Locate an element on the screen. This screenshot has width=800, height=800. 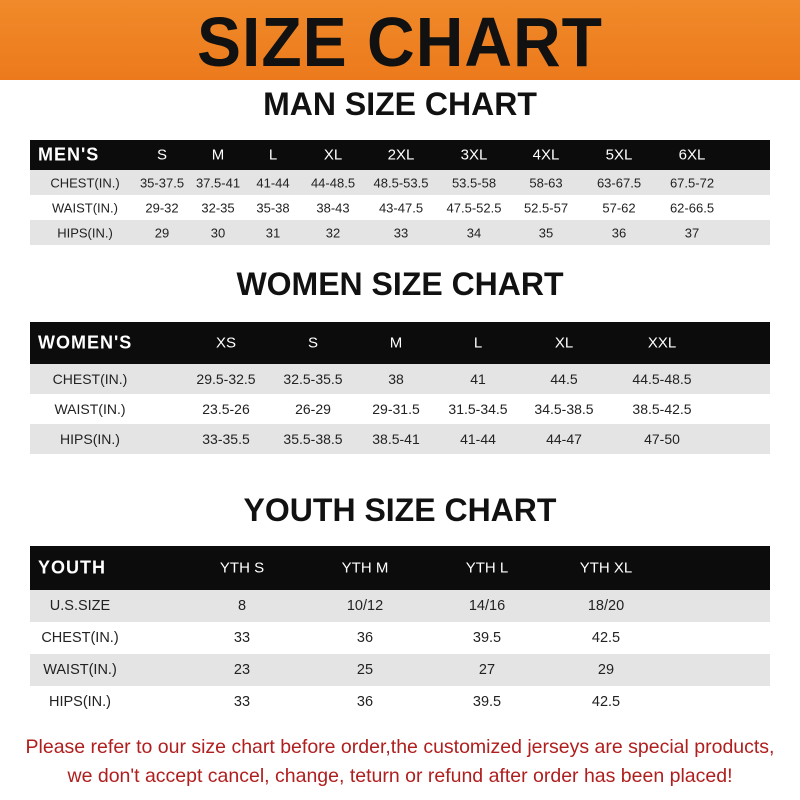
women-header-row: WOMEN'S XS S M L XL XXL is located at coordinates (400, 343).